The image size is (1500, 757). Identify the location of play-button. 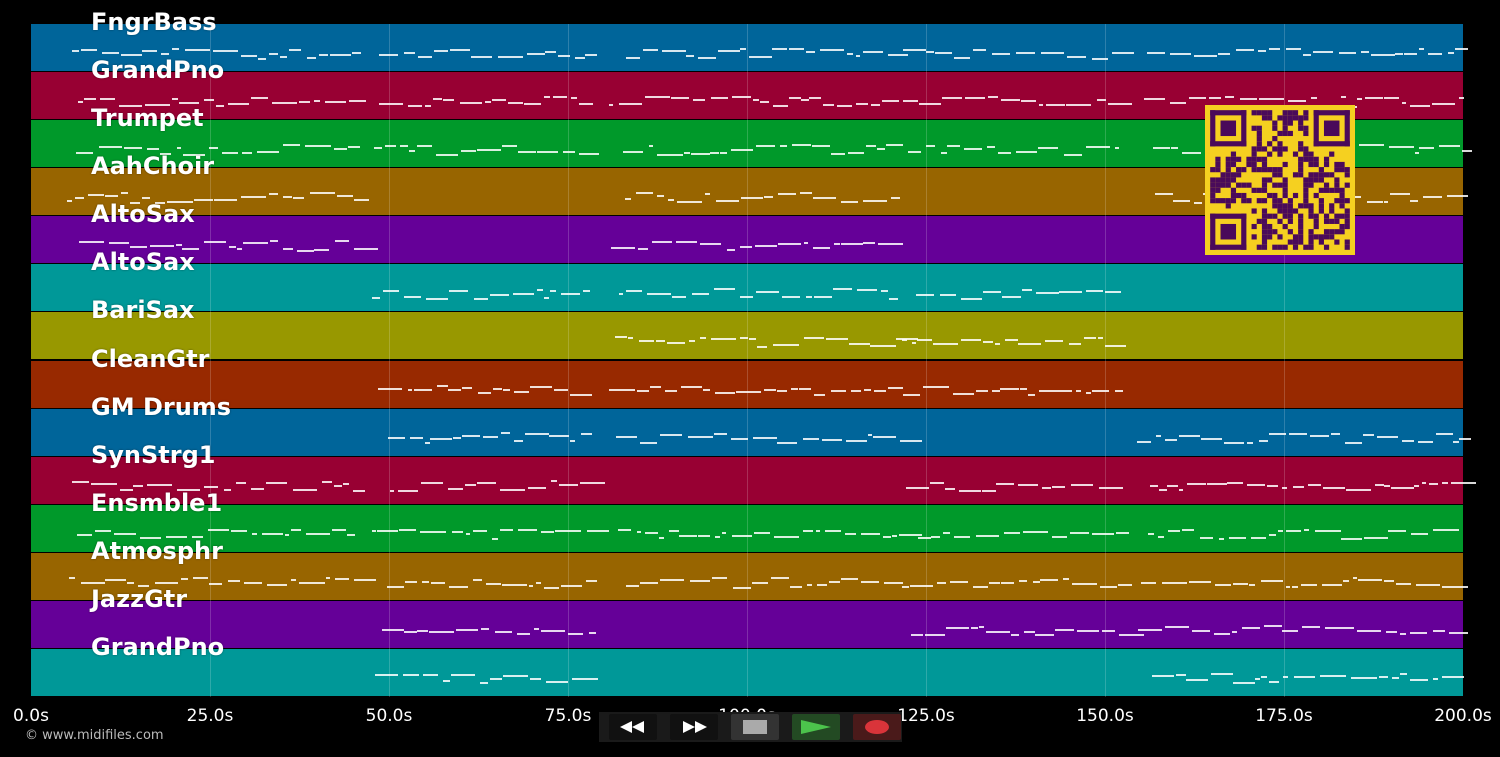
(816, 727).